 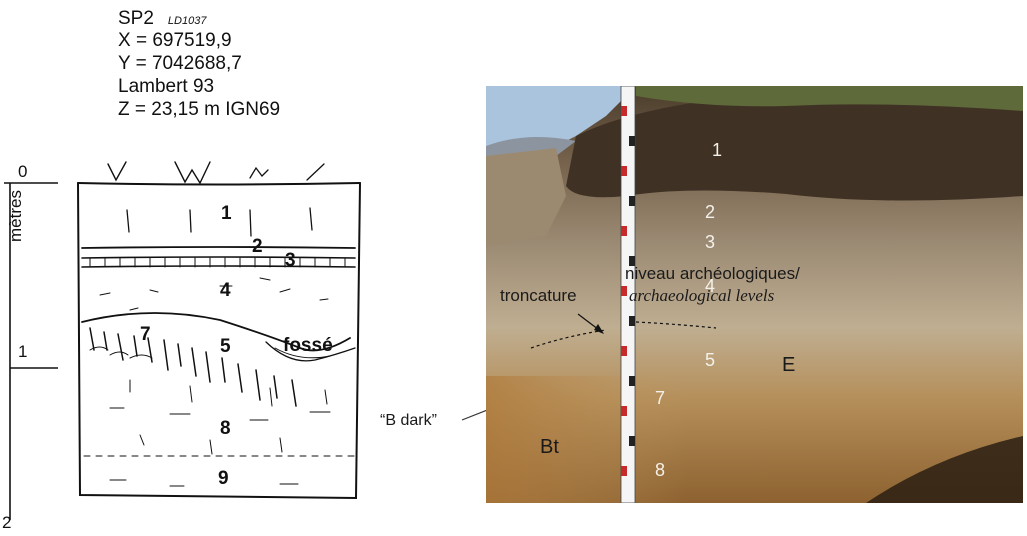 What do you see at coordinates (710, 360) in the screenshot?
I see `photo-layer-5: 5` at bounding box center [710, 360].